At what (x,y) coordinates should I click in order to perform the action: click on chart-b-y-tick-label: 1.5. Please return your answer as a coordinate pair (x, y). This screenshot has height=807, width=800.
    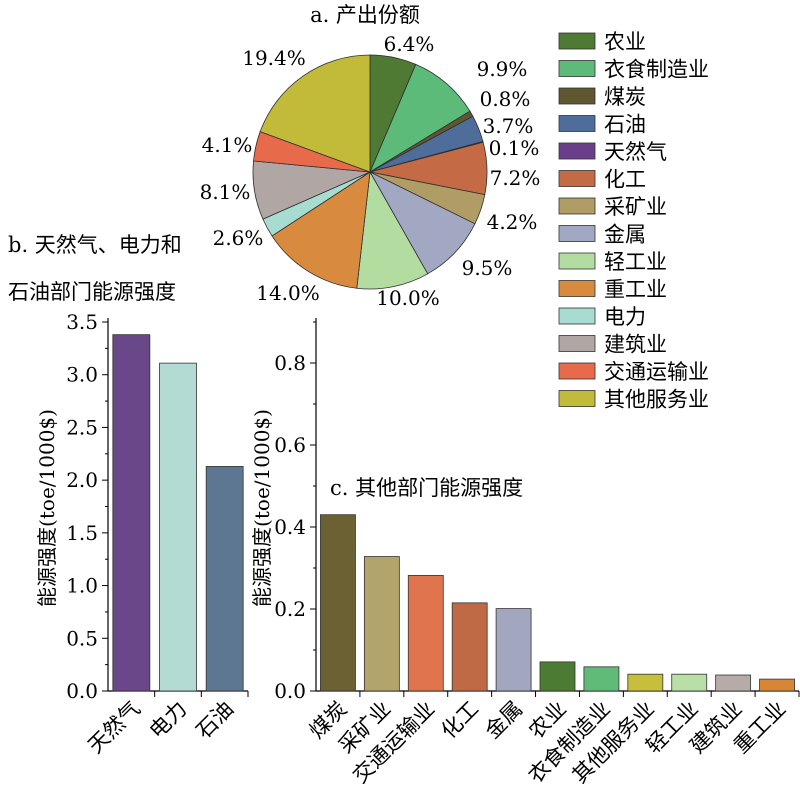
    Looking at the image, I should click on (82, 533).